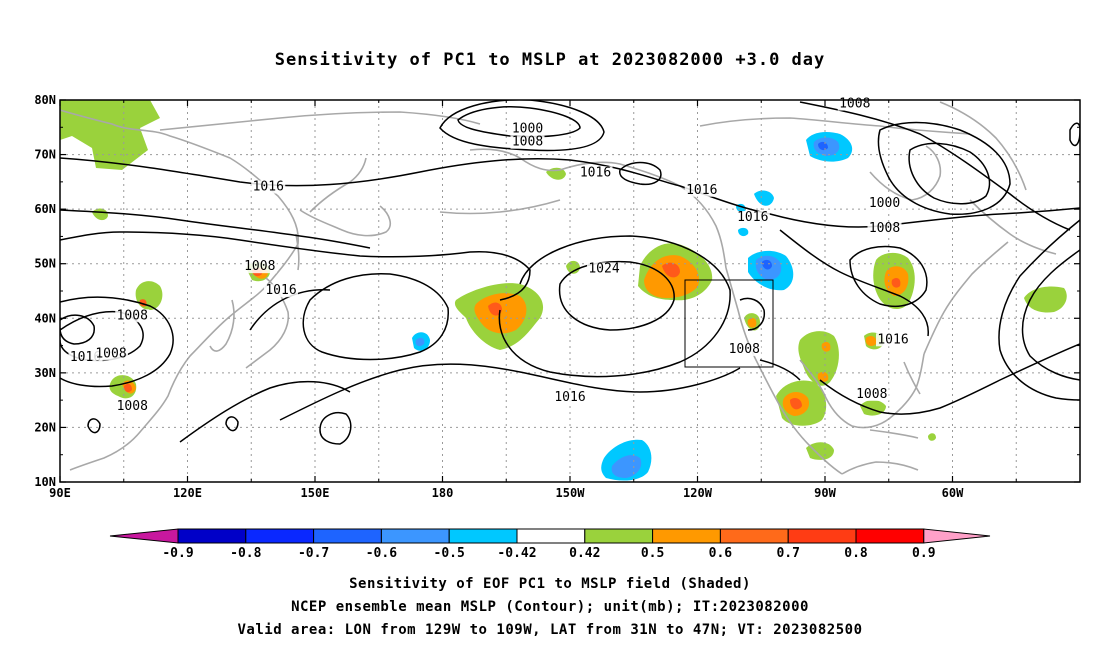 The height and width of the screenshot is (650, 1100). I want to click on contour-1016-atlantic-outer, so click(1039, 310).